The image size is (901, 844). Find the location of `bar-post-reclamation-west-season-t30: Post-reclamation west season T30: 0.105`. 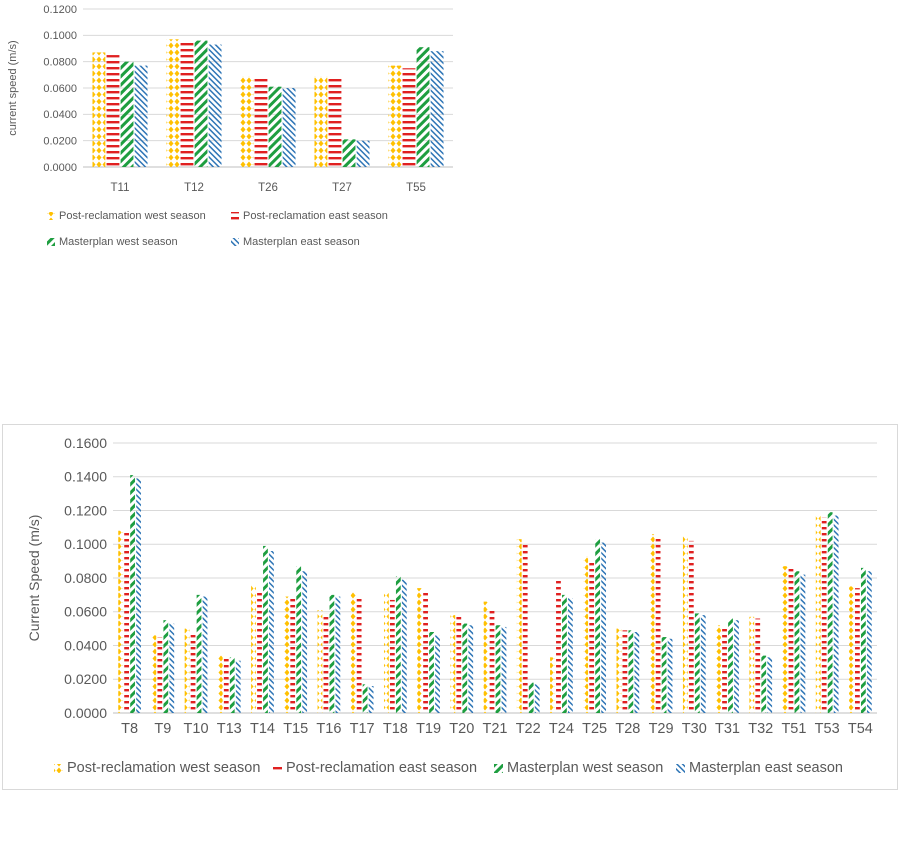

bar-post-reclamation-west-season-t30: Post-reclamation west season T30: 0.105 is located at coordinates (685, 624).